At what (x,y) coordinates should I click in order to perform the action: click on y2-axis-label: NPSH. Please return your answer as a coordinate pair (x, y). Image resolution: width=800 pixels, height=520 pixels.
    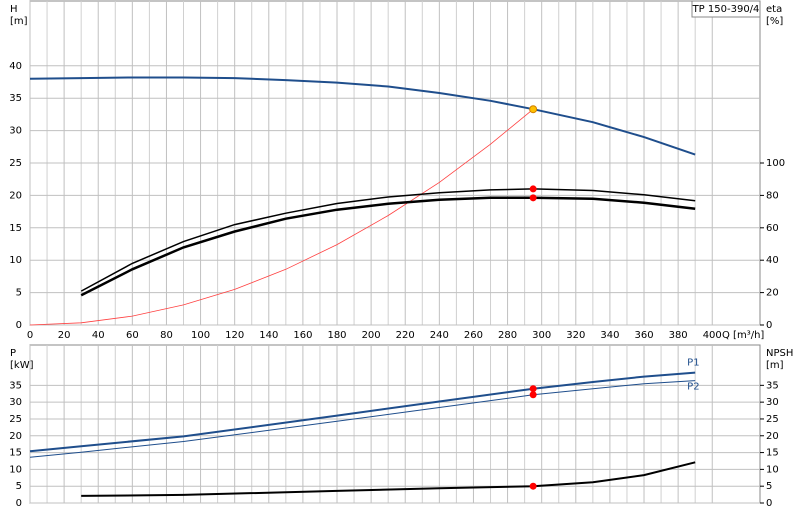
    Looking at the image, I should click on (779, 353).